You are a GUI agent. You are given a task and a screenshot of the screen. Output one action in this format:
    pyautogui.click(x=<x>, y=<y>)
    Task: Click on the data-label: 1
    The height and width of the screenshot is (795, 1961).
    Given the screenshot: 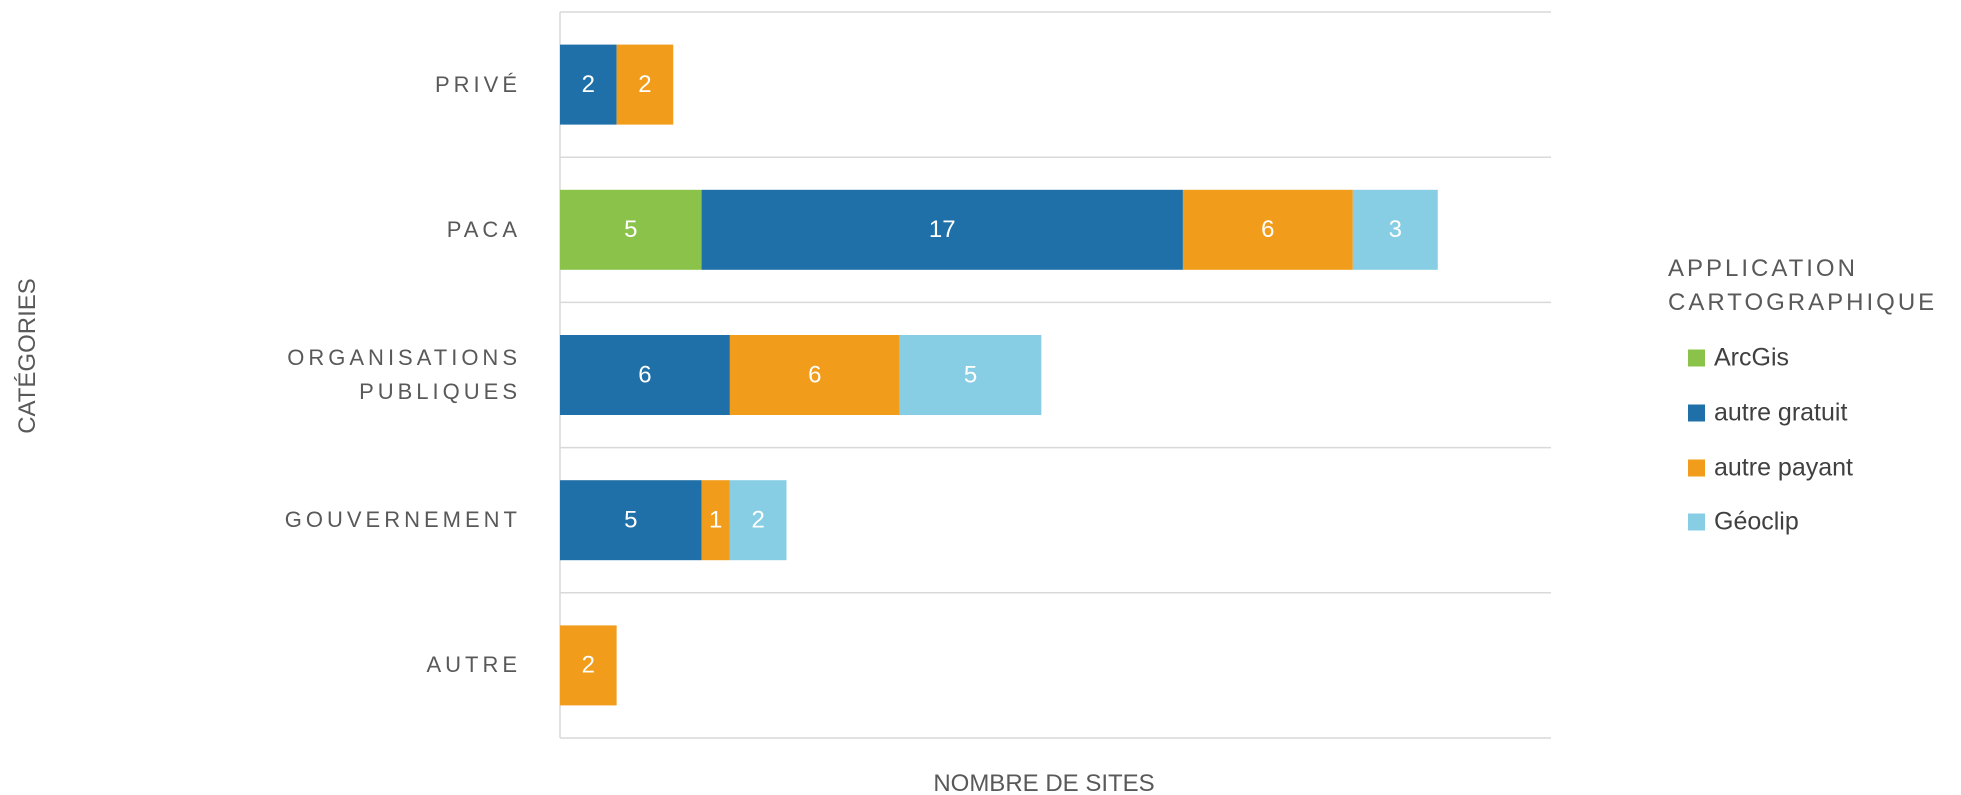 What is the action you would take?
    pyautogui.click(x=715, y=520)
    